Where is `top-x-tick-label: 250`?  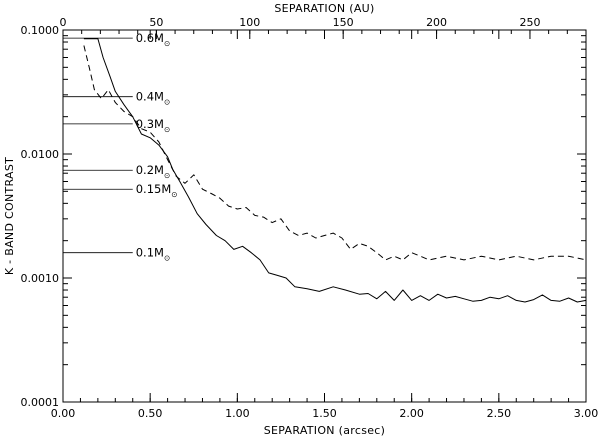 top-x-tick-label: 250 is located at coordinates (529, 22).